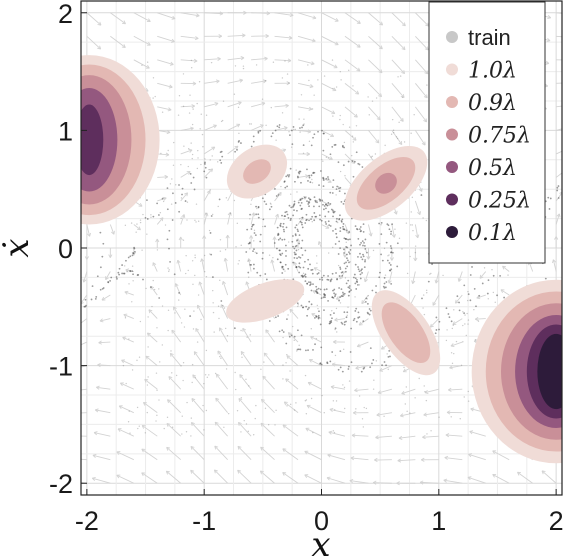  I want to click on x-axis-label: x, so click(320, 542).